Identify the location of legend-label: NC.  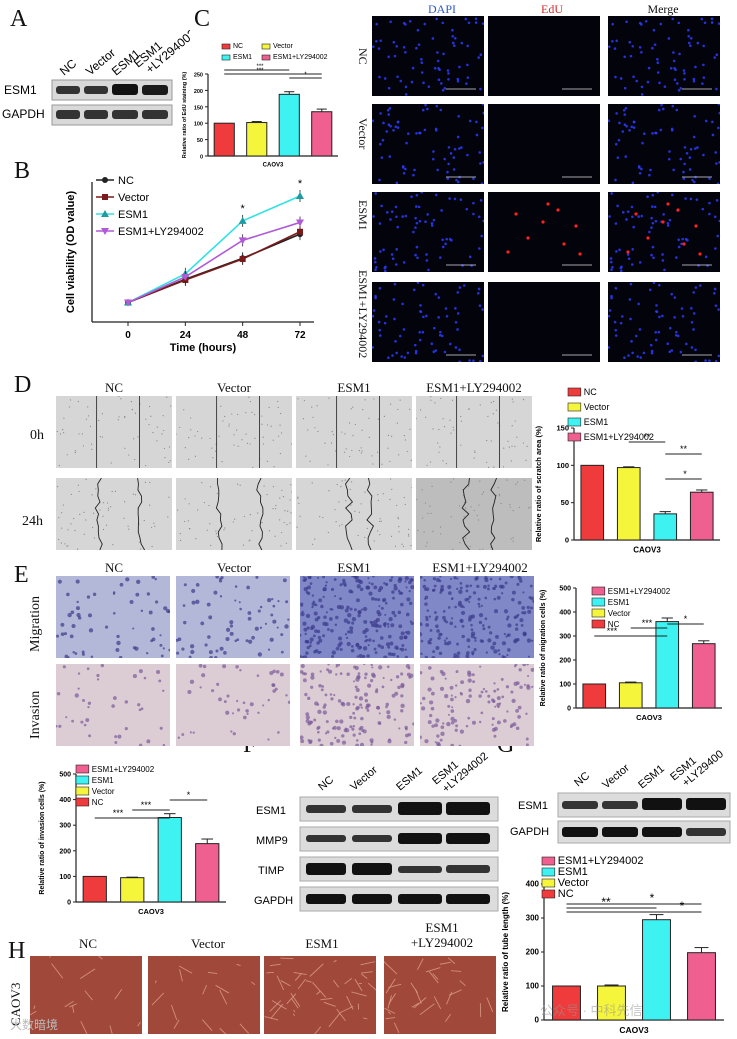
(566, 894).